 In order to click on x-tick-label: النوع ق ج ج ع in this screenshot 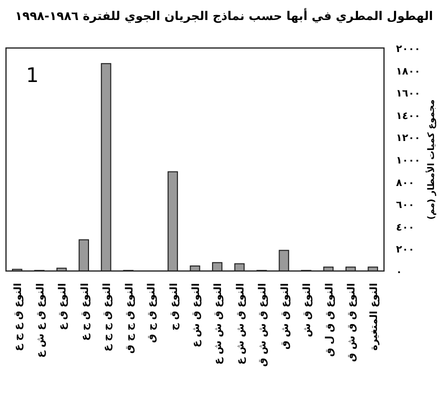, I will do `click(108, 317)`.